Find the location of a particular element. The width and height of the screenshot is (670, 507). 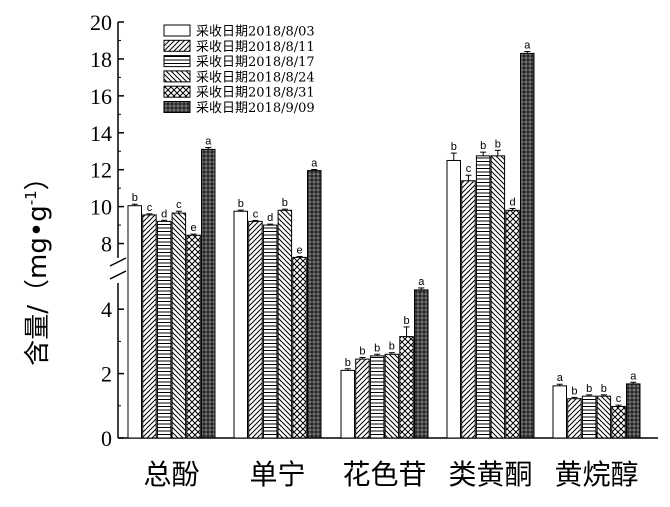

y-tick-label: 18 is located at coordinates (101, 59).